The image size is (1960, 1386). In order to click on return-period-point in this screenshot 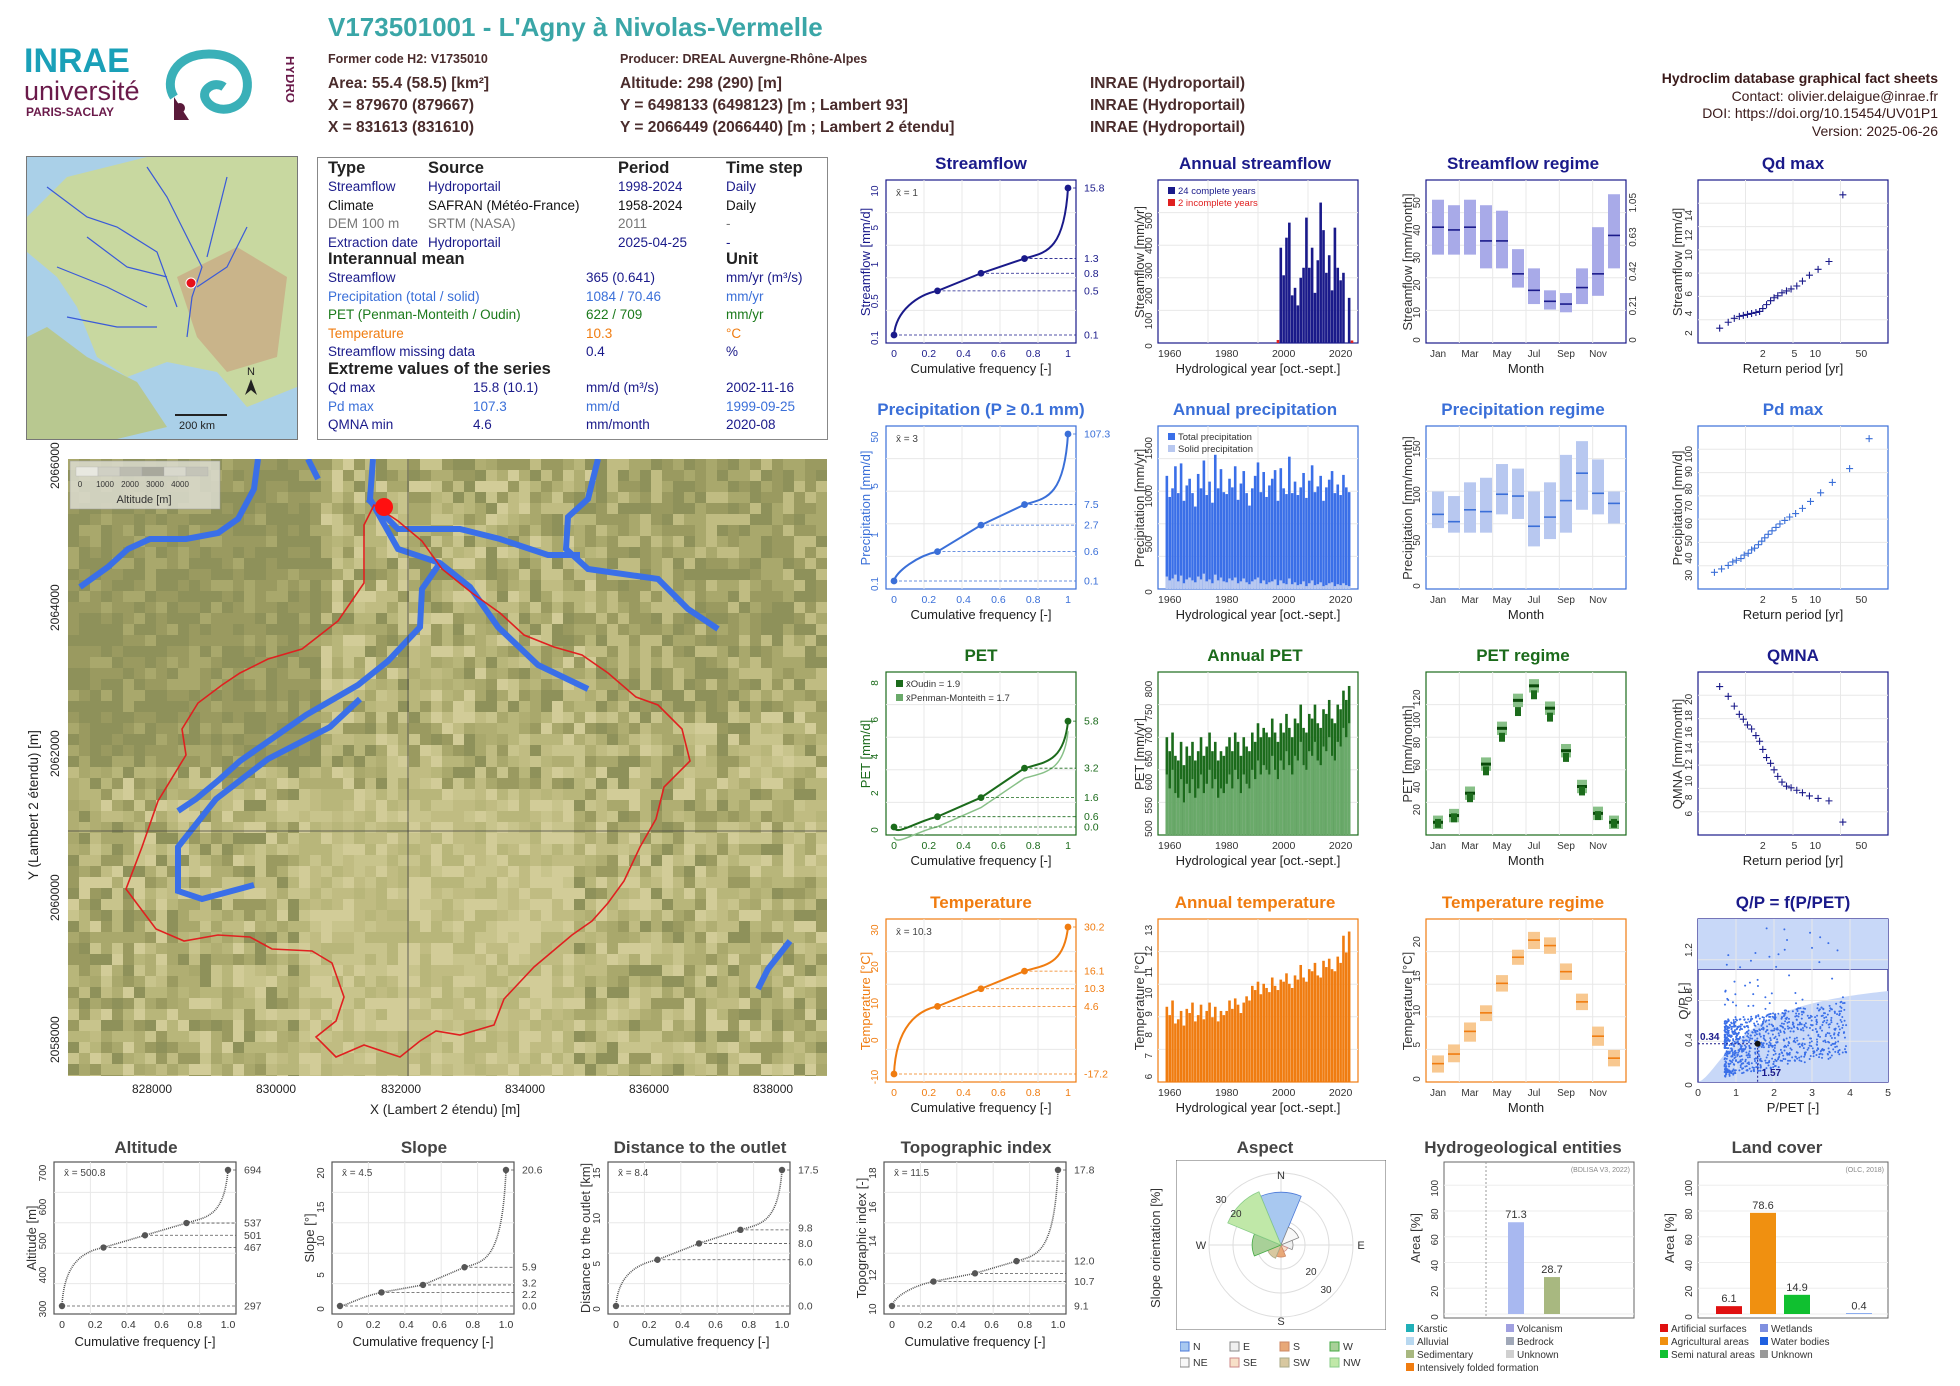, I will do `click(1767, 758)`.